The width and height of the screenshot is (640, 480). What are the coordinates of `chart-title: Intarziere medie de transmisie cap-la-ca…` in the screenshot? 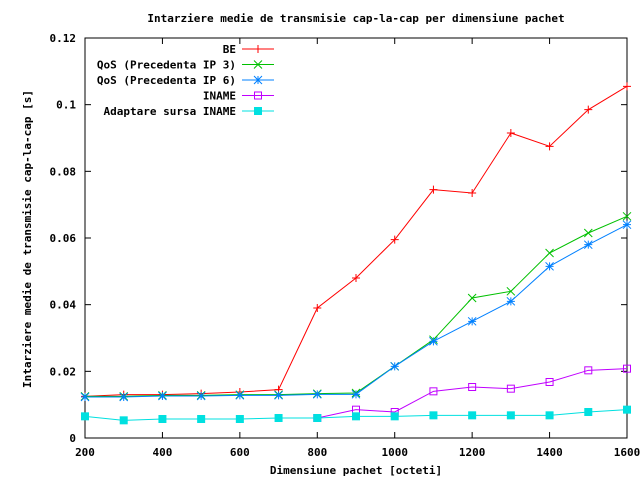 It's located at (355, 18).